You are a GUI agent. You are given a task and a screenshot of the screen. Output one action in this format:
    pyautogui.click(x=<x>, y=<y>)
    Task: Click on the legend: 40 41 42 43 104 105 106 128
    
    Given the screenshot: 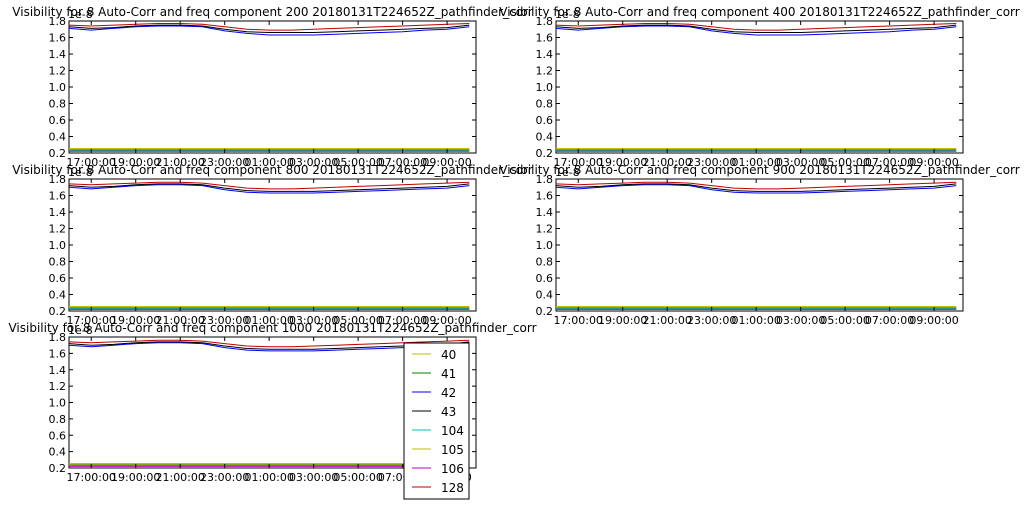 What is the action you would take?
    pyautogui.click(x=436, y=421)
    